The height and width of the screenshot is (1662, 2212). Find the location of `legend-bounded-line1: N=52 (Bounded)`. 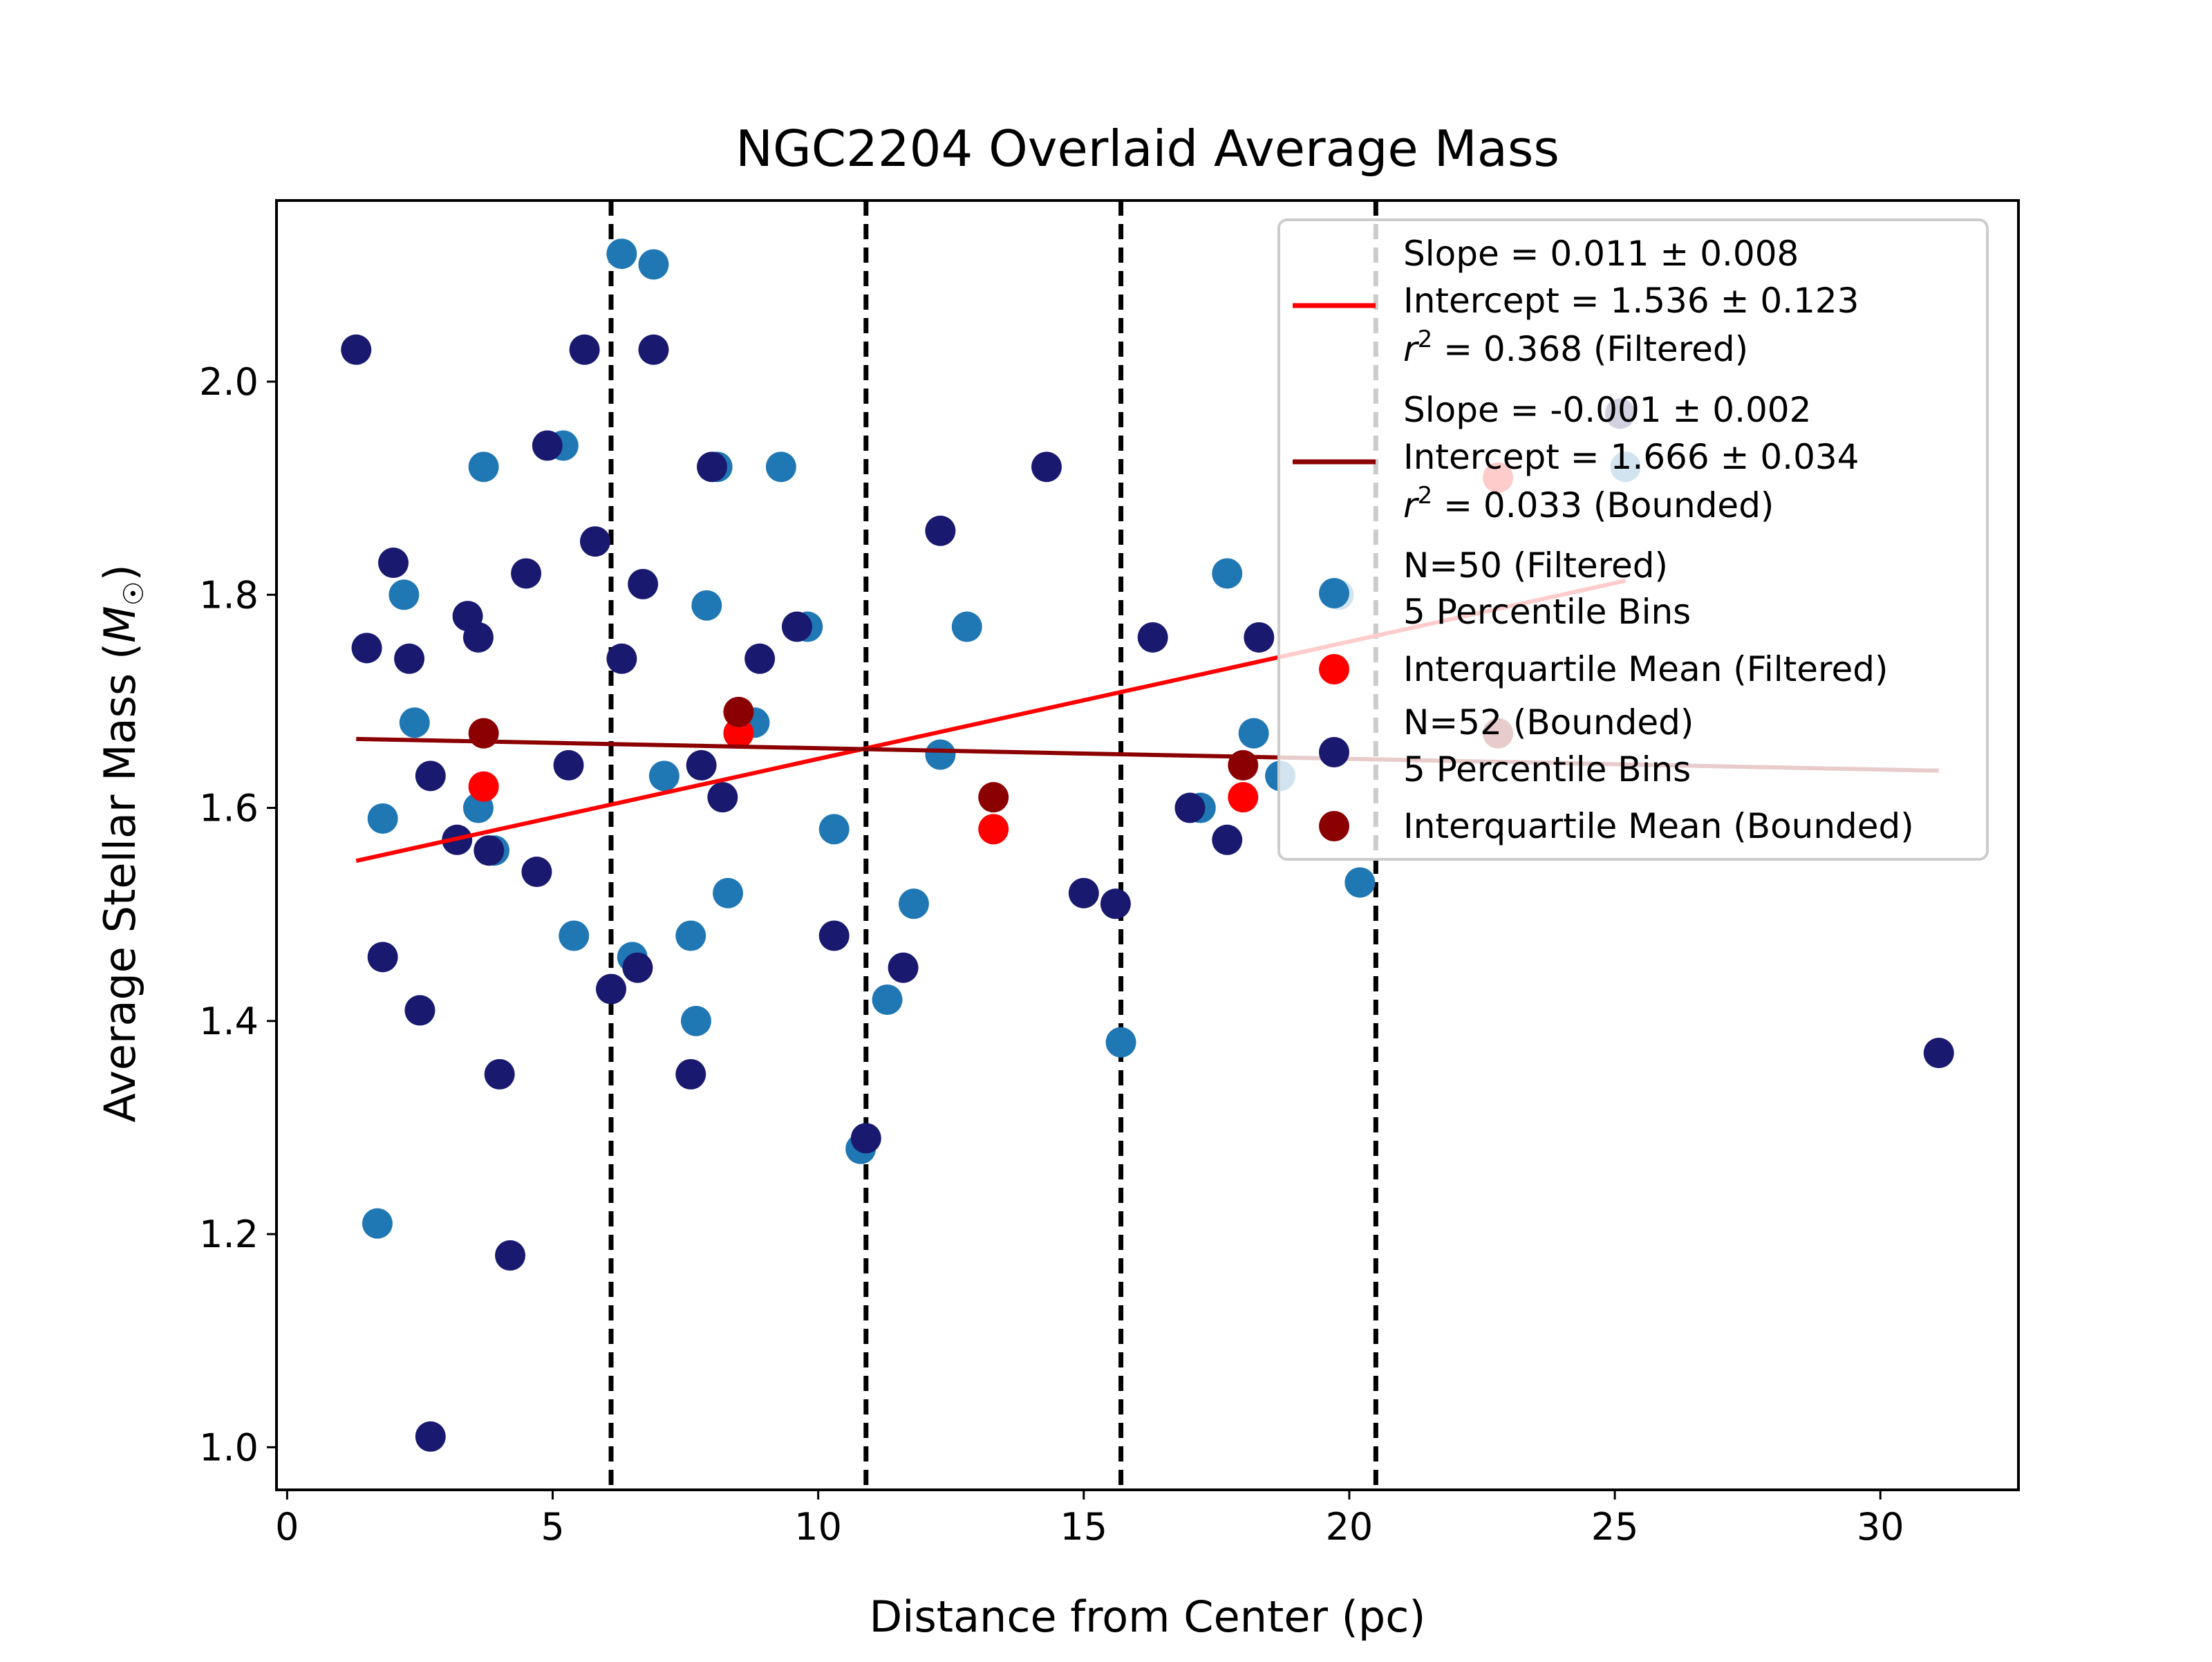

legend-bounded-line1: N=52 (Bounded) is located at coordinates (1549, 722).